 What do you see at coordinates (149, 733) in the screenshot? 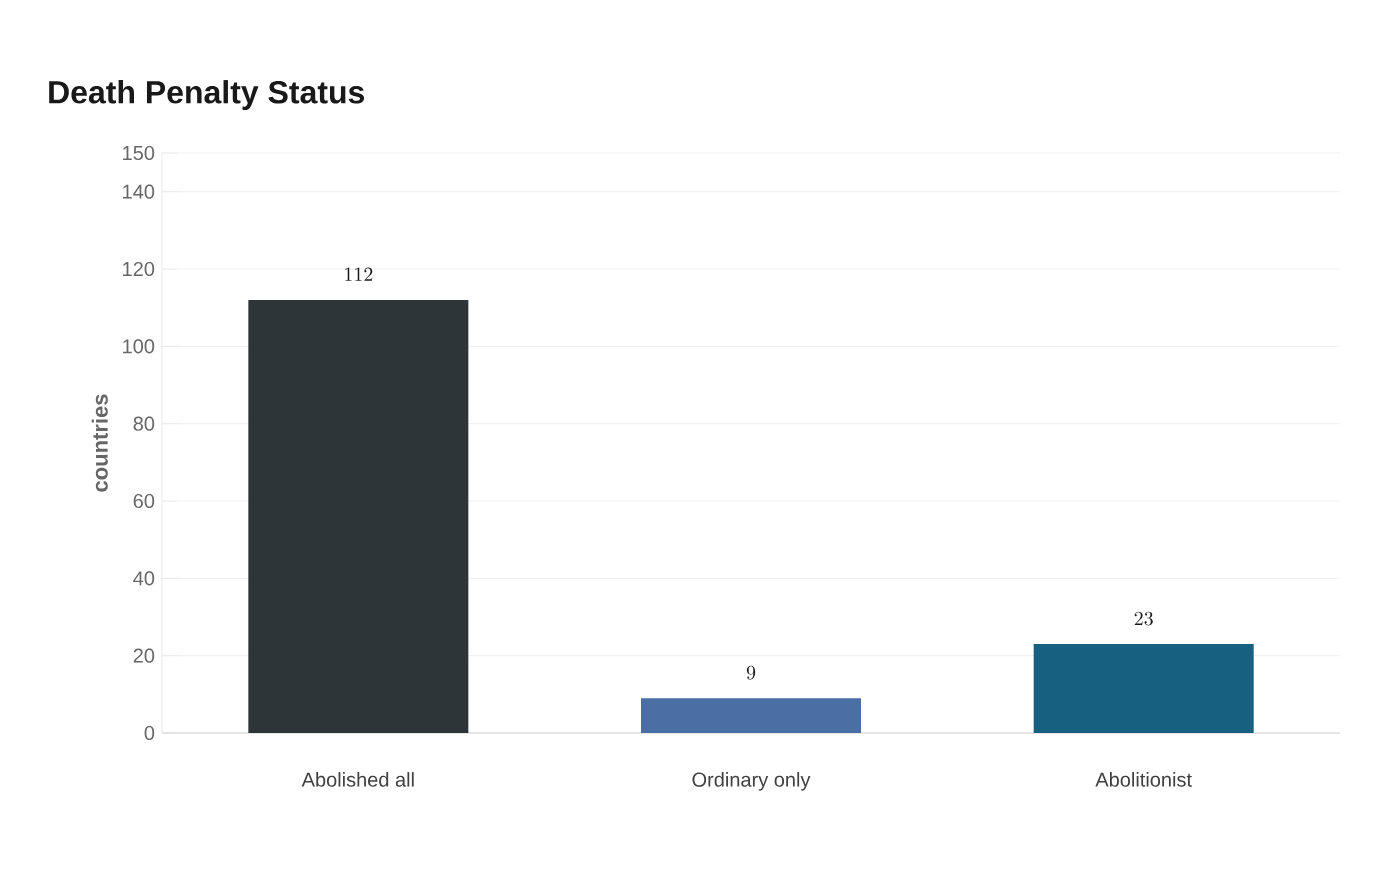
I see `y-tick-label: 0` at bounding box center [149, 733].